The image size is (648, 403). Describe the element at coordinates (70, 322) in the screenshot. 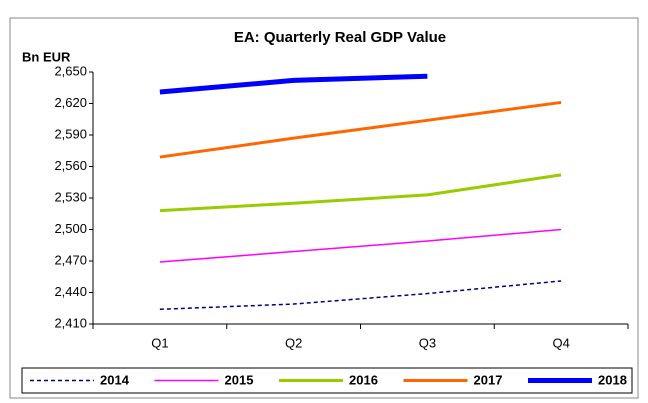

I see `y-tick-label: 2,410` at that location.